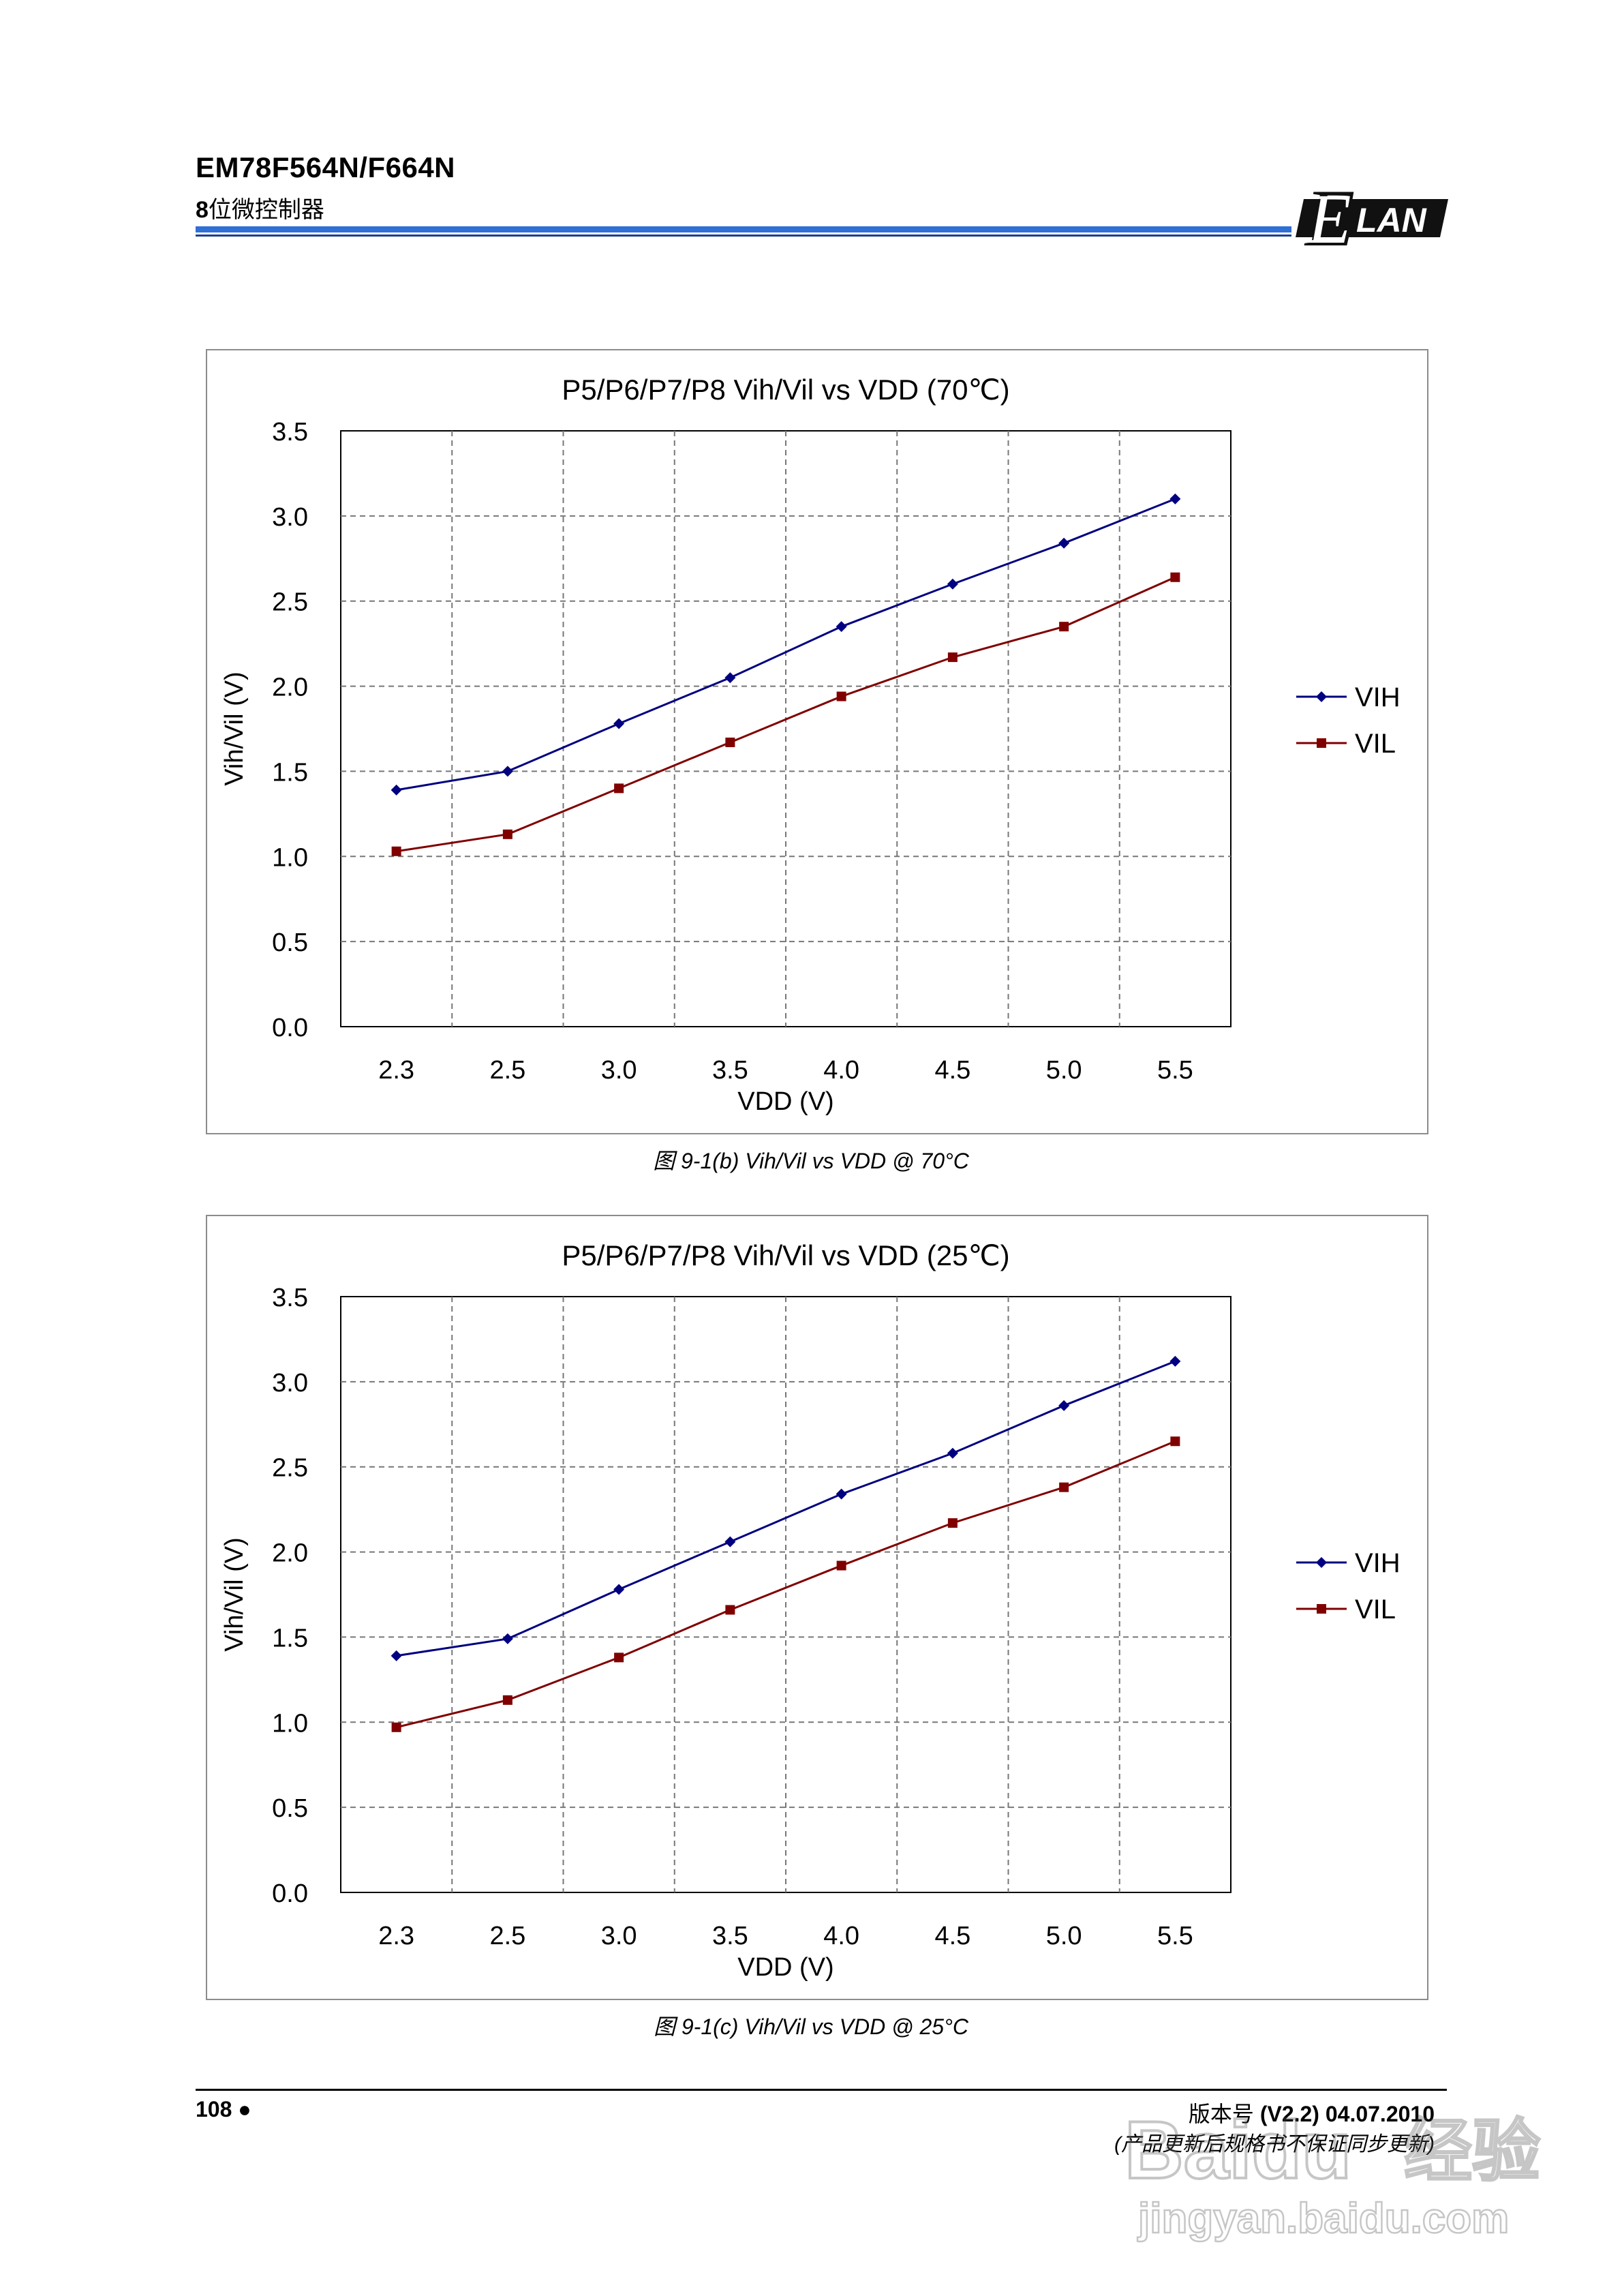 Image resolution: width=1622 pixels, height=2296 pixels. I want to click on chart-70c-caption: 图 9-1(b) Vih/Vil vs VDD @ 70°C, so click(811, 1161).